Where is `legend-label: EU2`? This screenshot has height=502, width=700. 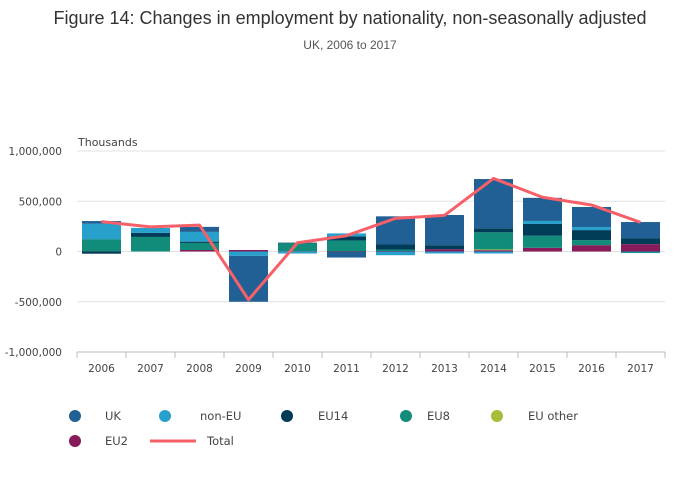
legend-label: EU2 is located at coordinates (116, 441).